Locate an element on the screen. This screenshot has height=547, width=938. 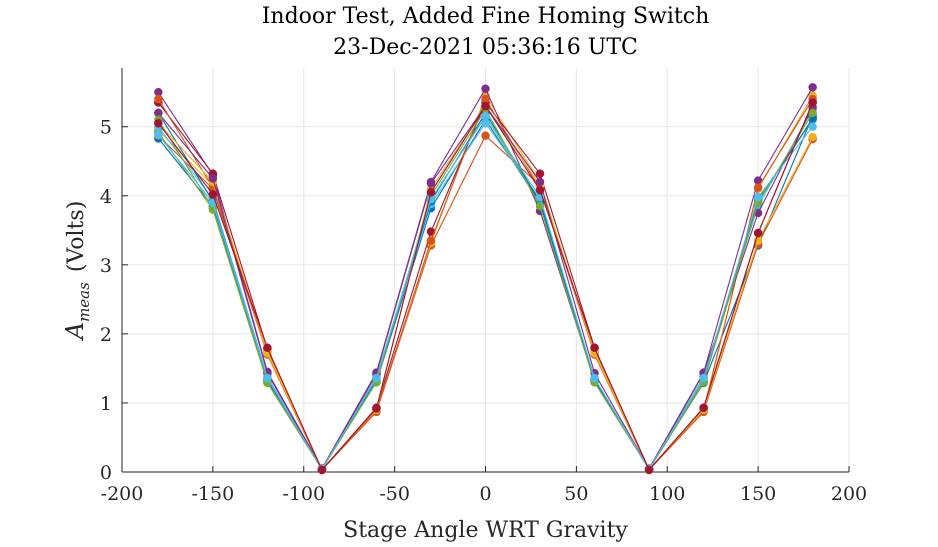
y-axis-label-subscript: meas is located at coordinates (84, 302).